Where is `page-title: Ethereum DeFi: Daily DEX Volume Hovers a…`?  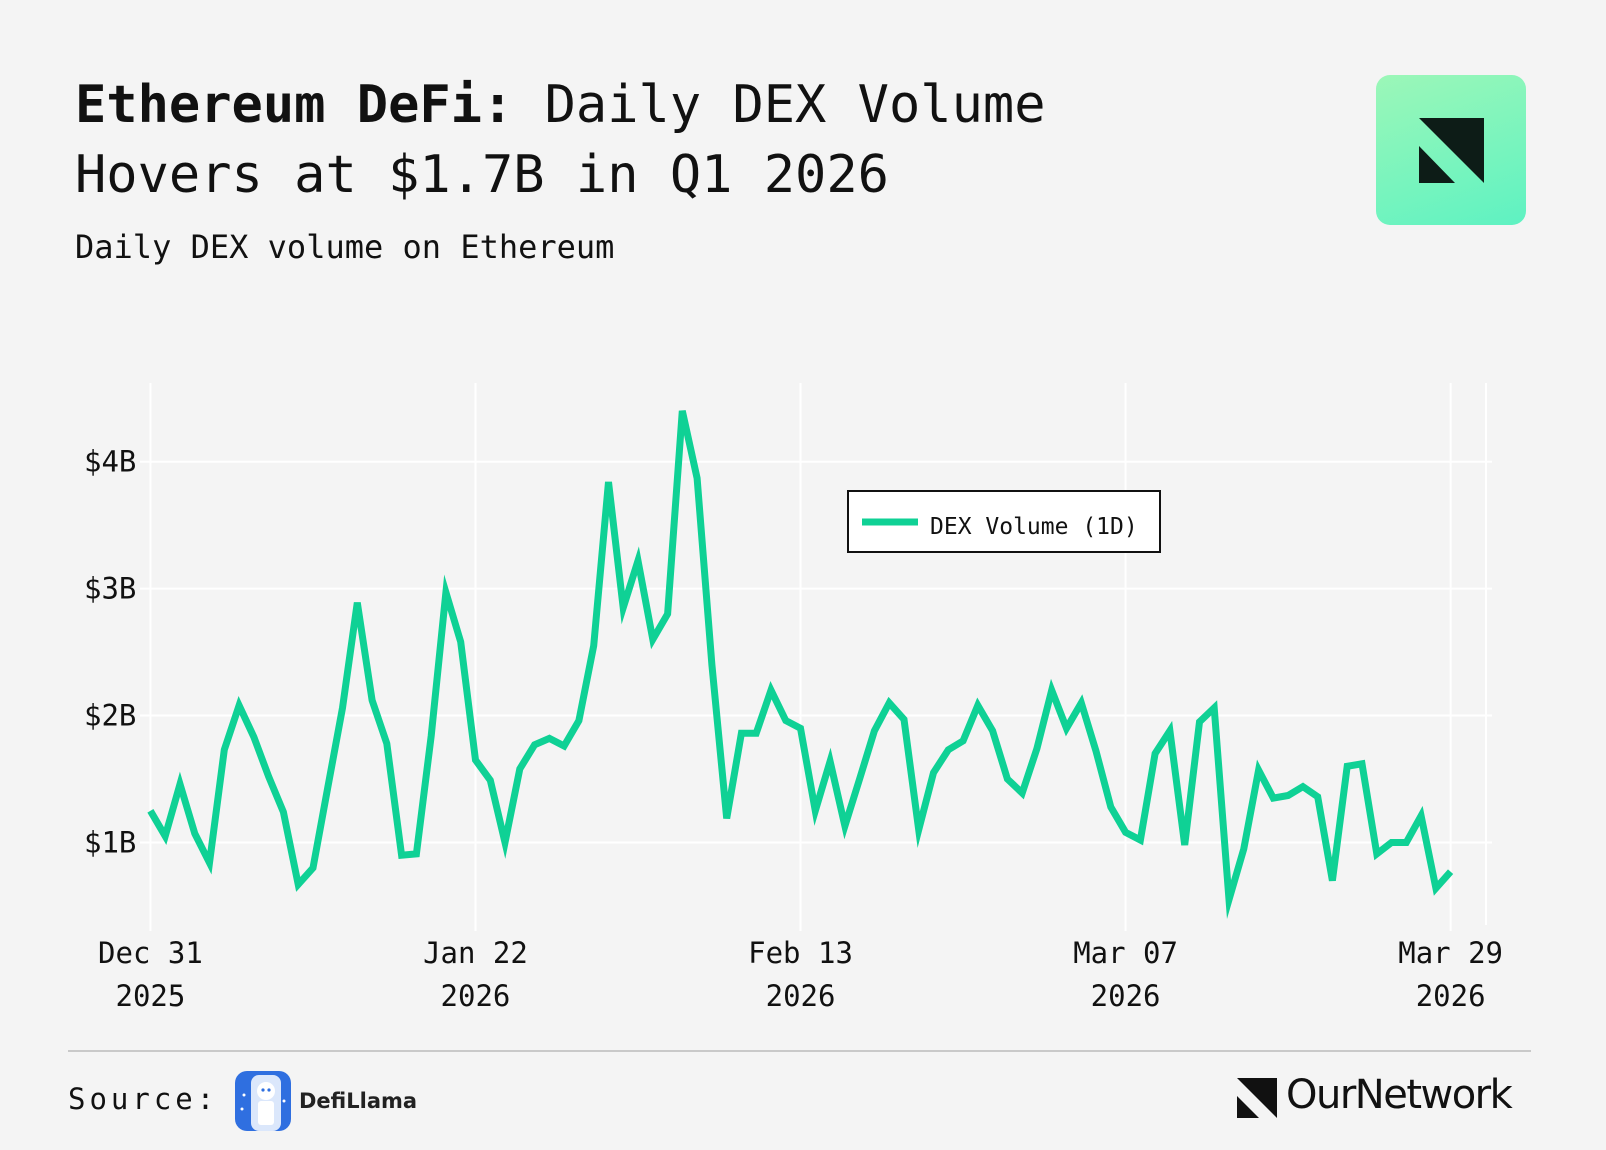 page-title: Ethereum DeFi: Daily DEX Volume Hovers a… is located at coordinates (665, 140).